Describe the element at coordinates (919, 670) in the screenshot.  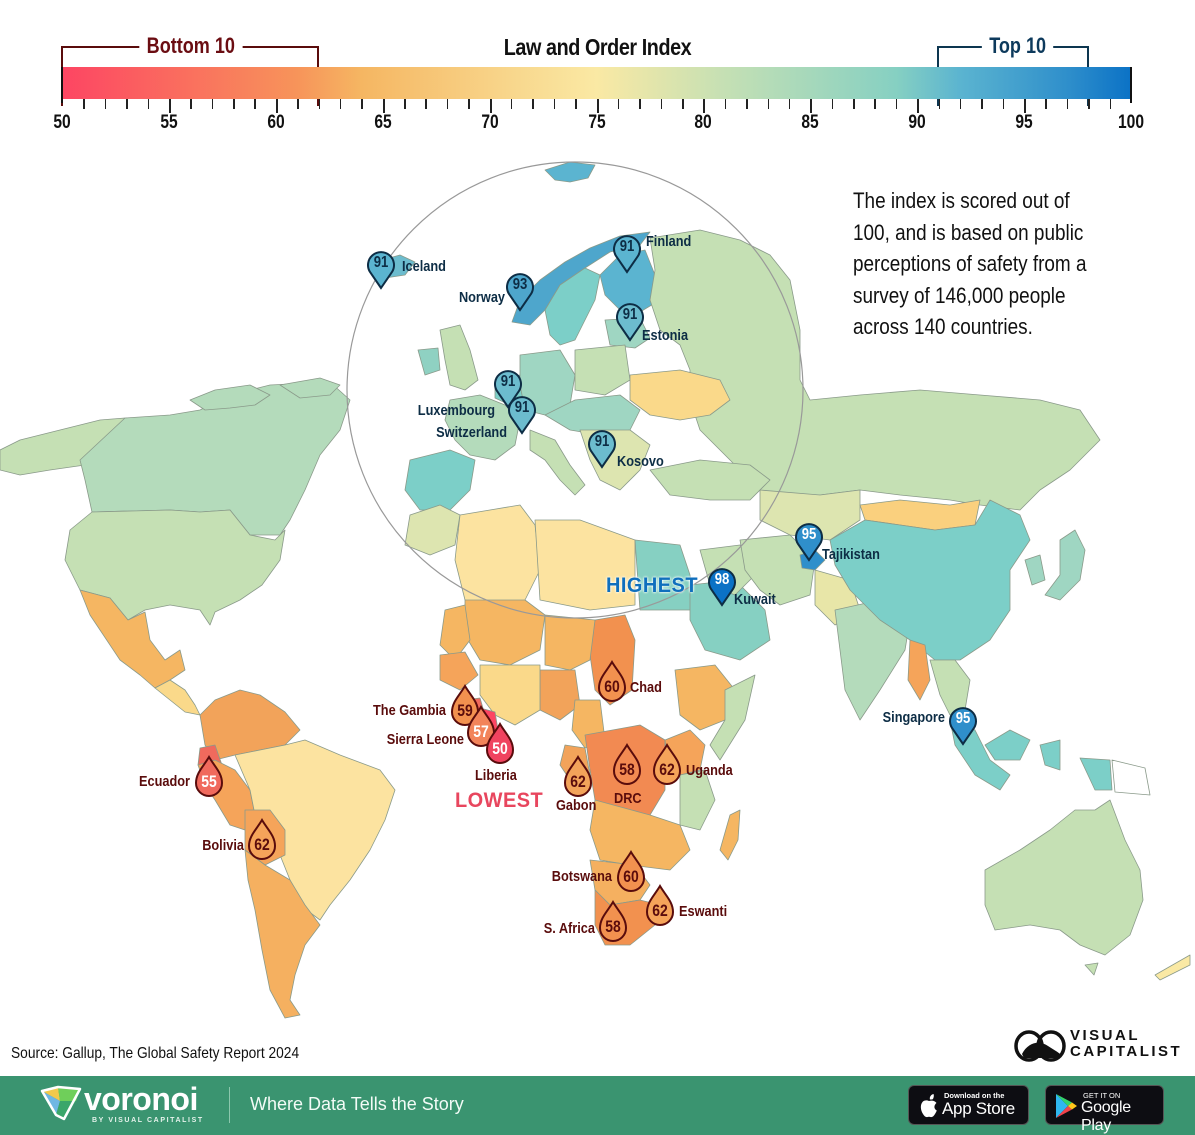
I see `region-myanmar` at that location.